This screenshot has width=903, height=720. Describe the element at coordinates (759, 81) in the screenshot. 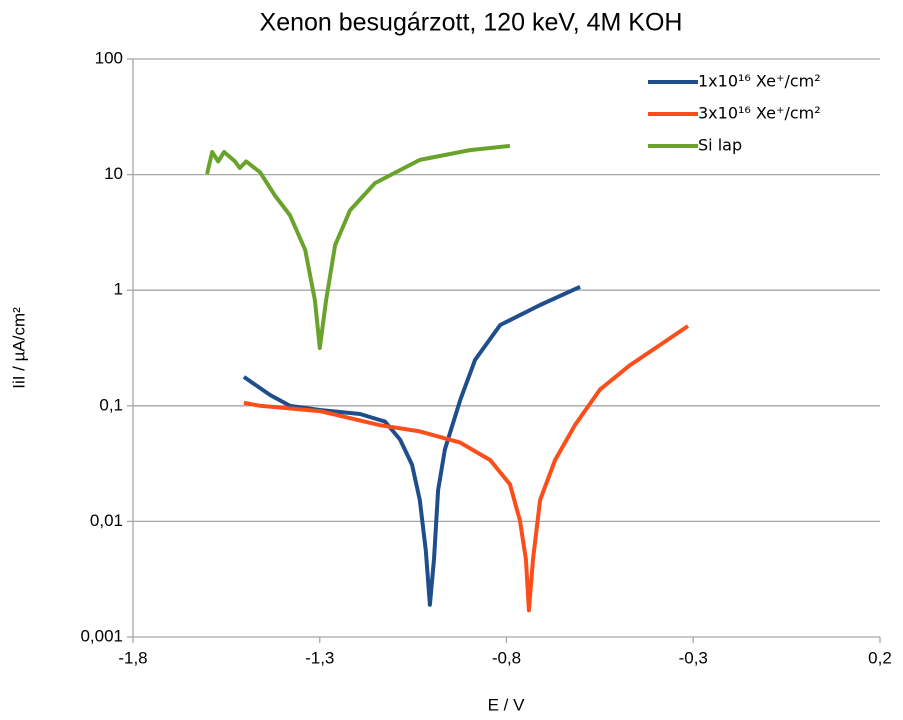

I see `legend-text: 1x10¹⁶ Xe⁺/cm²` at that location.